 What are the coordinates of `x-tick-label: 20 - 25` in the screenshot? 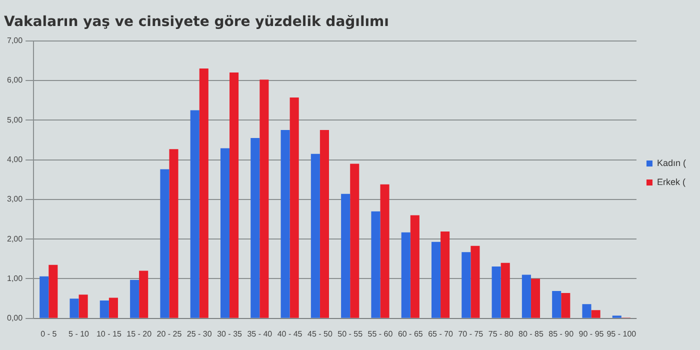 It's located at (169, 333).